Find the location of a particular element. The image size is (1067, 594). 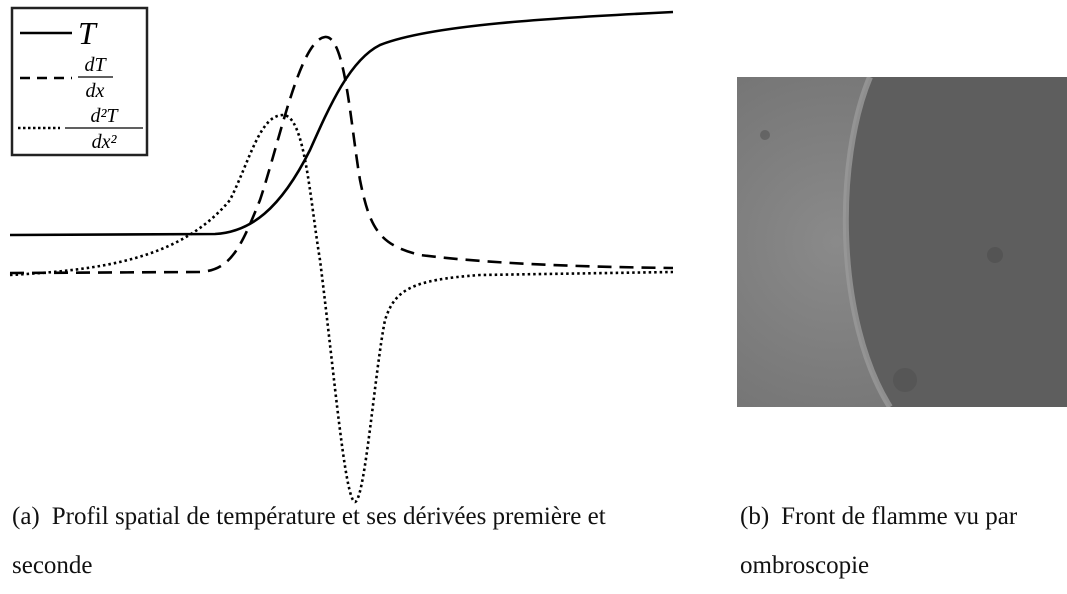

caption-tag: (b) is located at coordinates (755, 516).